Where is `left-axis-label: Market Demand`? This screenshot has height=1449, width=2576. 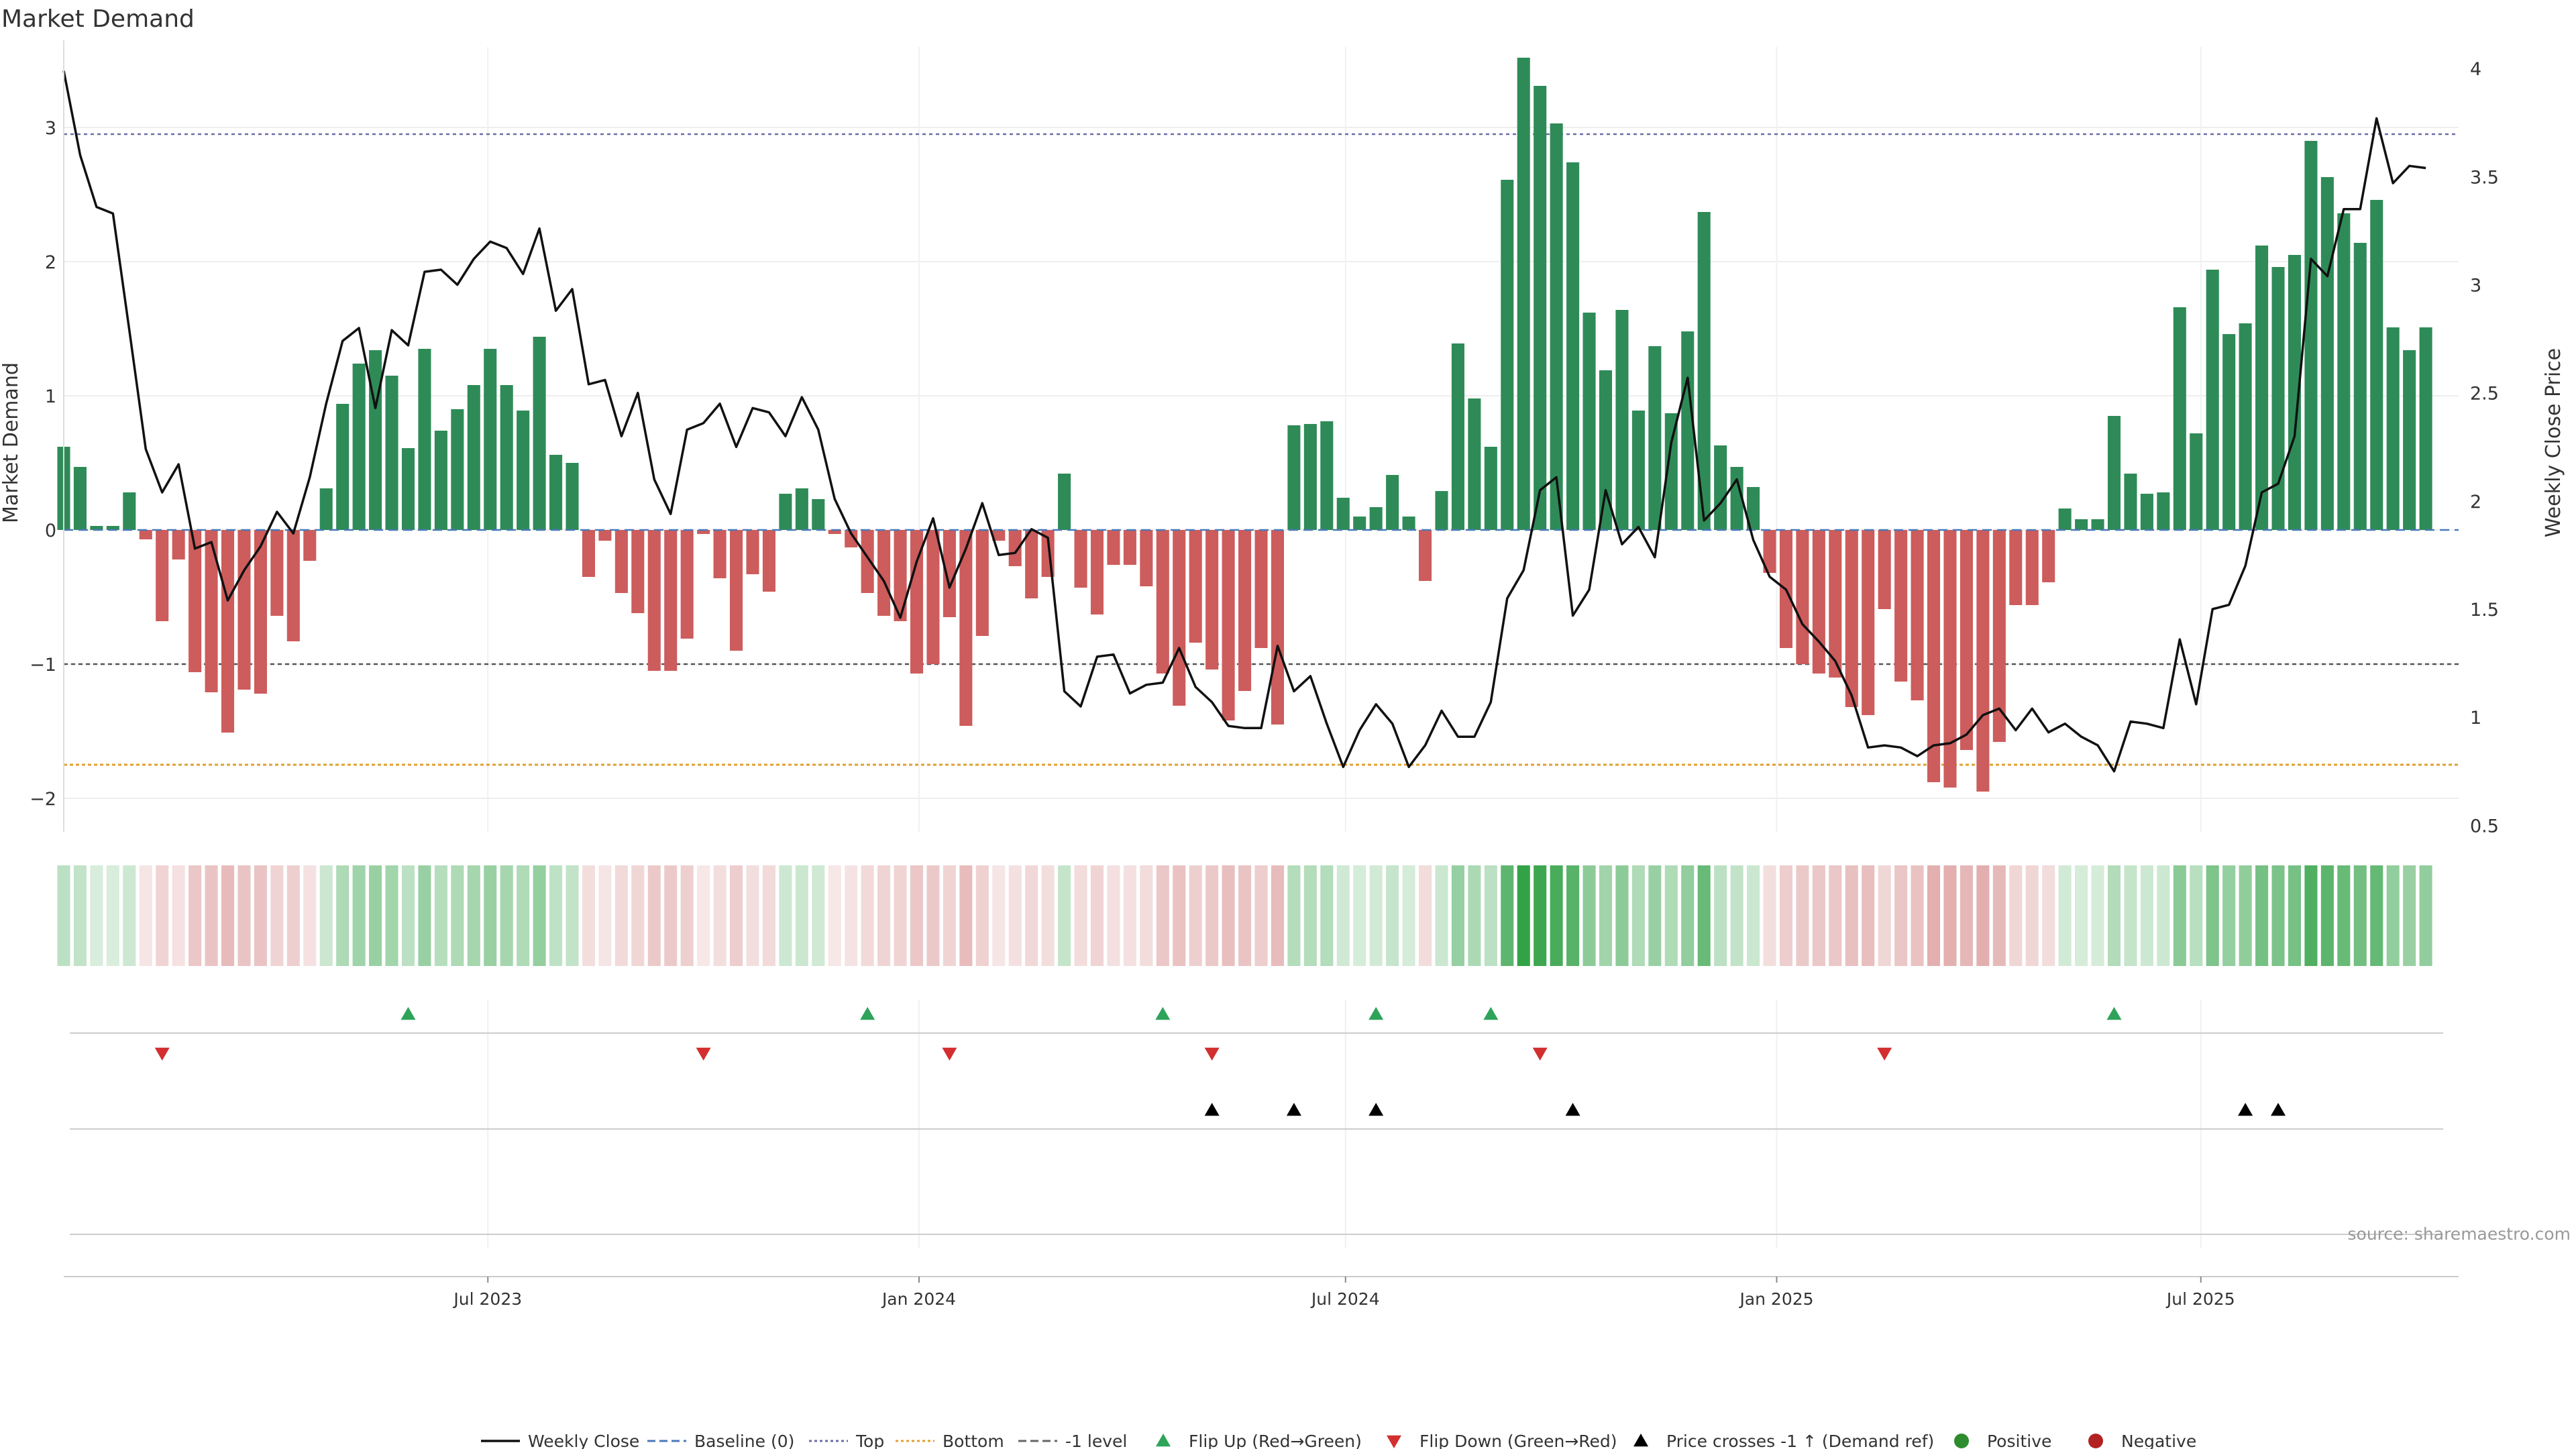 left-axis-label: Market Demand is located at coordinates (11, 442).